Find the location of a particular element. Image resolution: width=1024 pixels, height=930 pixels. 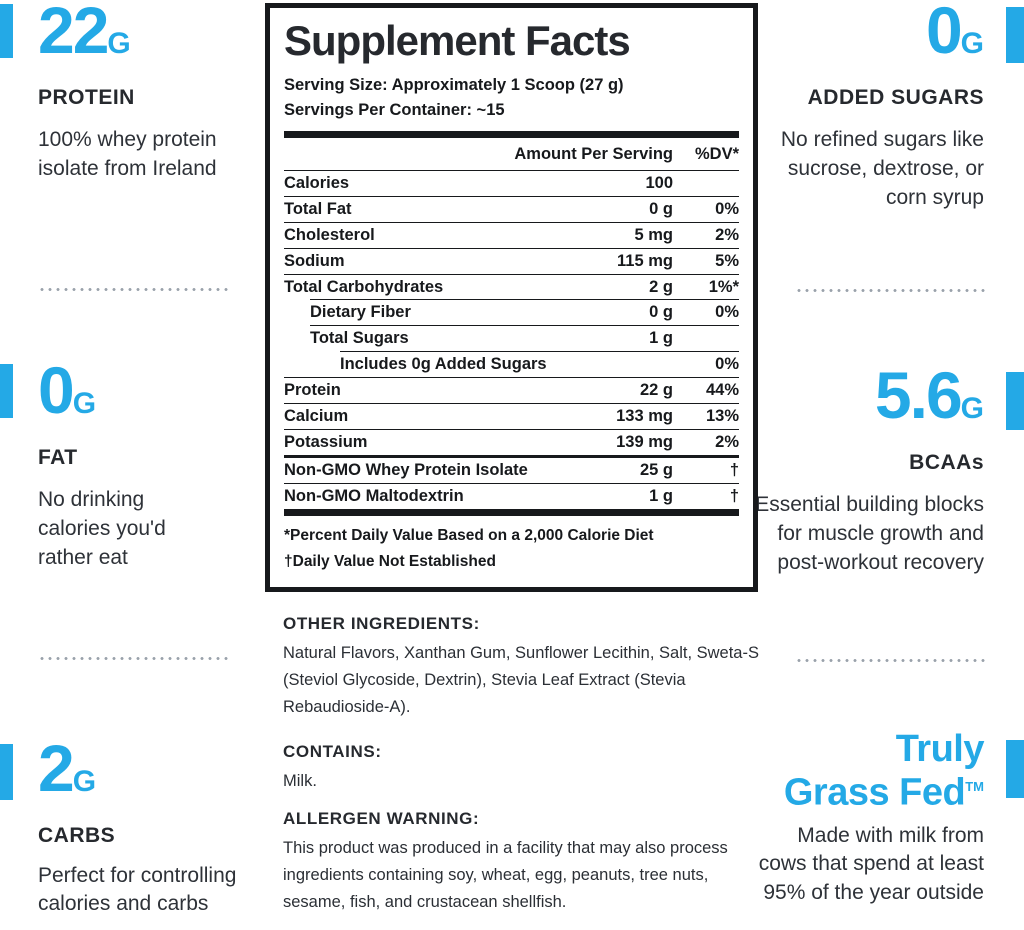

table-row-maltodextrin: Non-GMO Maltodextrin 1 g † is located at coordinates (511, 495).